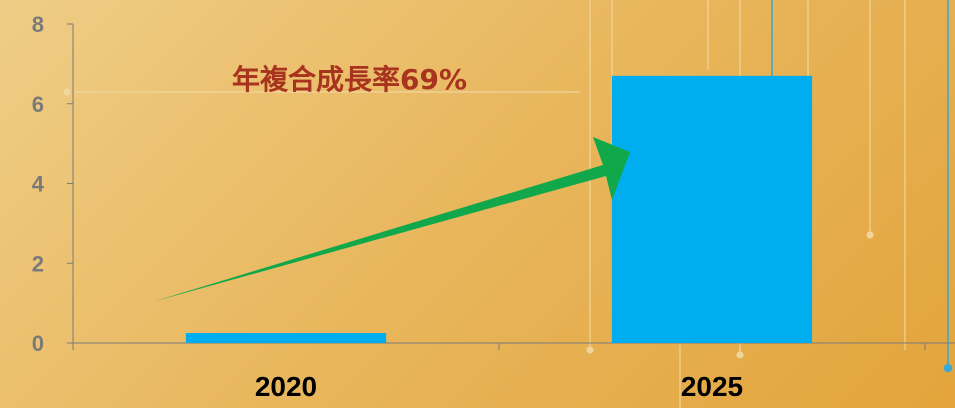 The image size is (955, 408). I want to click on y-tick-label: 2, so click(38, 263).